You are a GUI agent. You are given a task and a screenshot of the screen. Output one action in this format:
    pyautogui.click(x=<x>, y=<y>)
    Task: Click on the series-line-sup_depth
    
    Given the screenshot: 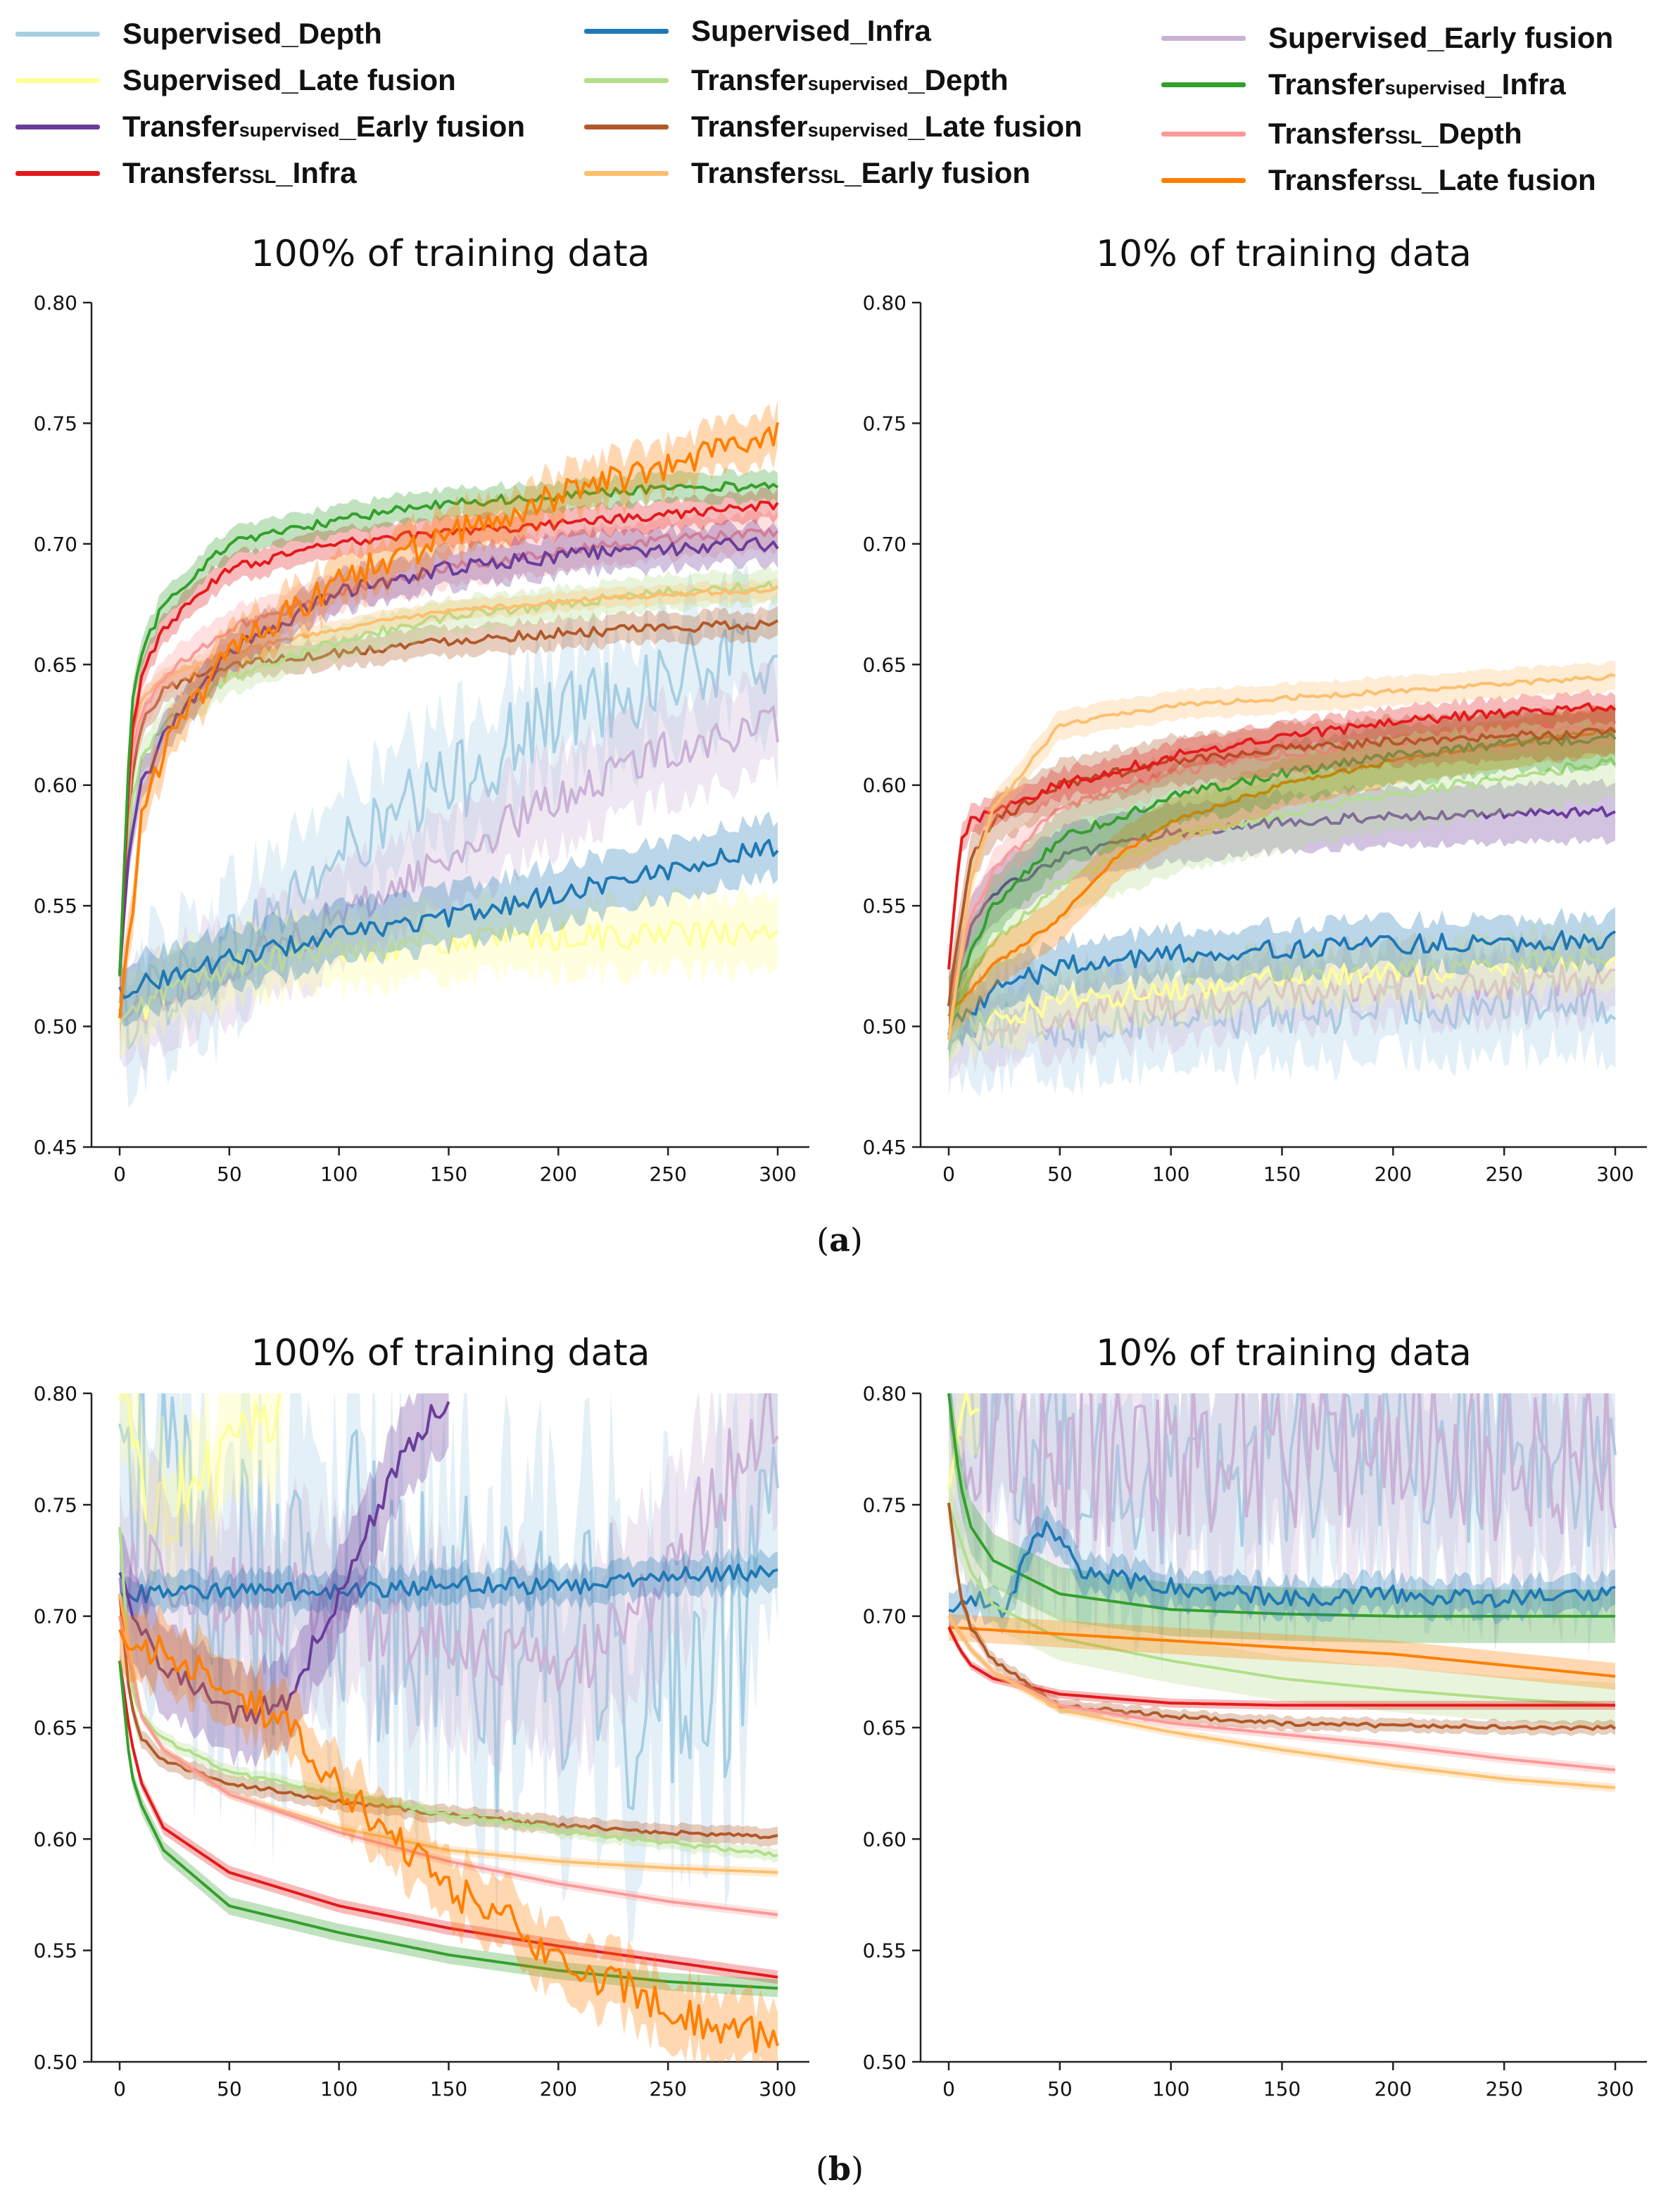 What is the action you would take?
    pyautogui.click(x=448, y=834)
    